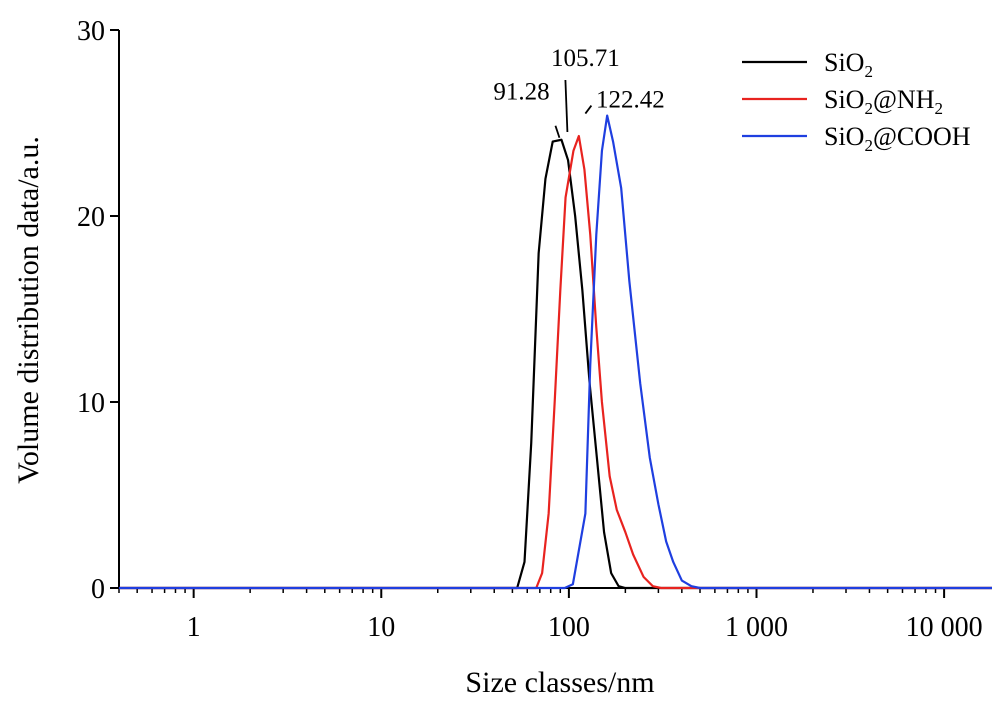  What do you see at coordinates (756, 627) in the screenshot?
I see `x-tick-label: 1 000` at bounding box center [756, 627].